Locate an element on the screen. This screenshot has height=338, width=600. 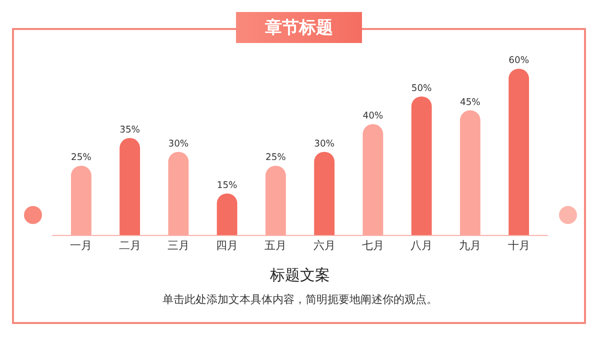
data-label: 60% is located at coordinates (519, 60).